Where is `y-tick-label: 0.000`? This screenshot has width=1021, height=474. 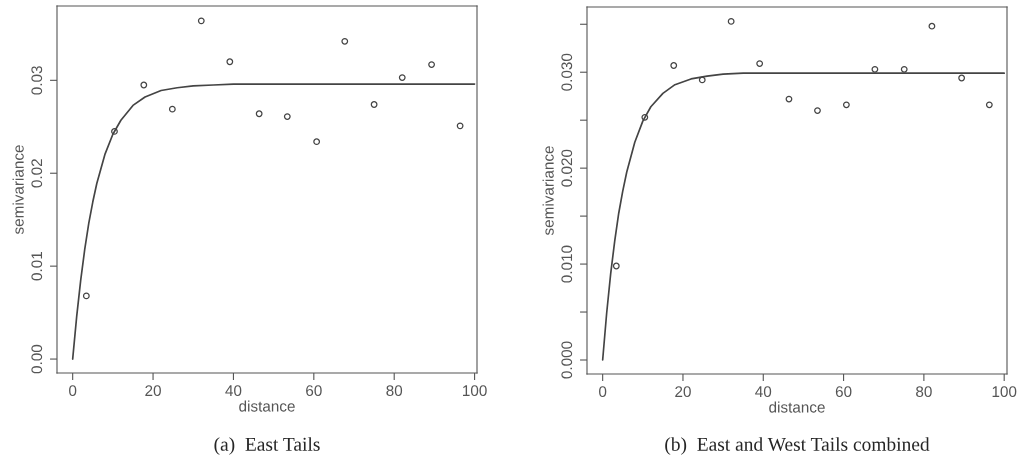
y-tick-label: 0.000 is located at coordinates (567, 360).